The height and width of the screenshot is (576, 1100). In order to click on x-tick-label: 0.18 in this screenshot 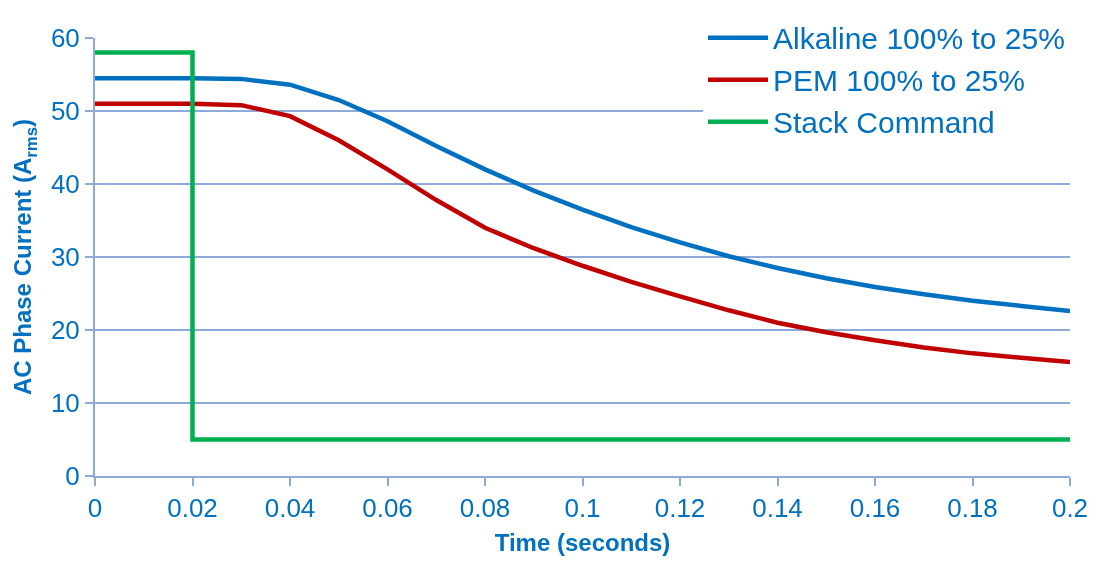, I will do `click(972, 508)`.